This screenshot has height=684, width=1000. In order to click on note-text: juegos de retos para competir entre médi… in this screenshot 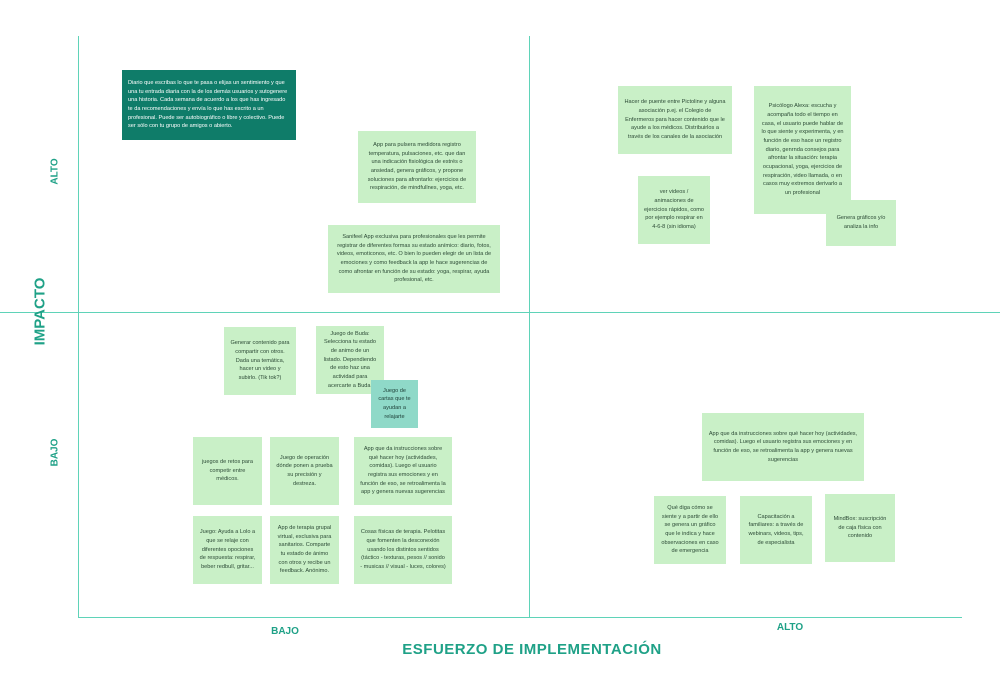, I will do `click(227, 471)`.